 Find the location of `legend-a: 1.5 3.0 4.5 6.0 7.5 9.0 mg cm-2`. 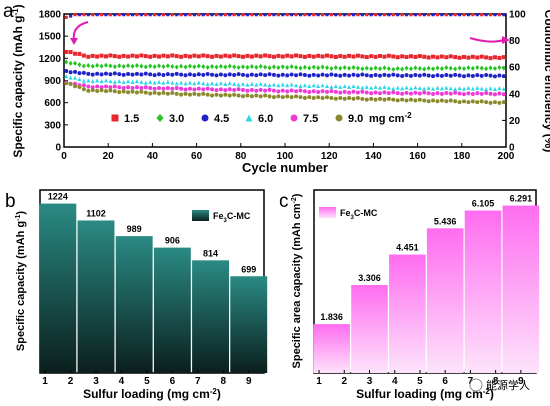

legend-a: 1.5 3.0 4.5 6.0 7.5 9.0 mg cm-2 is located at coordinates (261, 118).